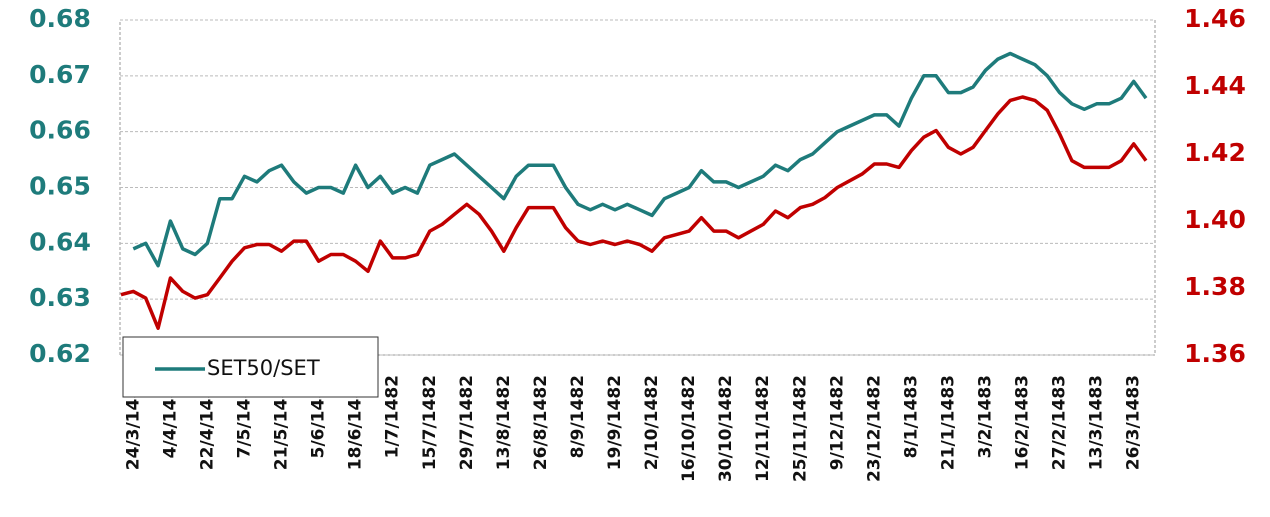  I want to click on x-tick-label: 15/7/1482, so click(430, 422).